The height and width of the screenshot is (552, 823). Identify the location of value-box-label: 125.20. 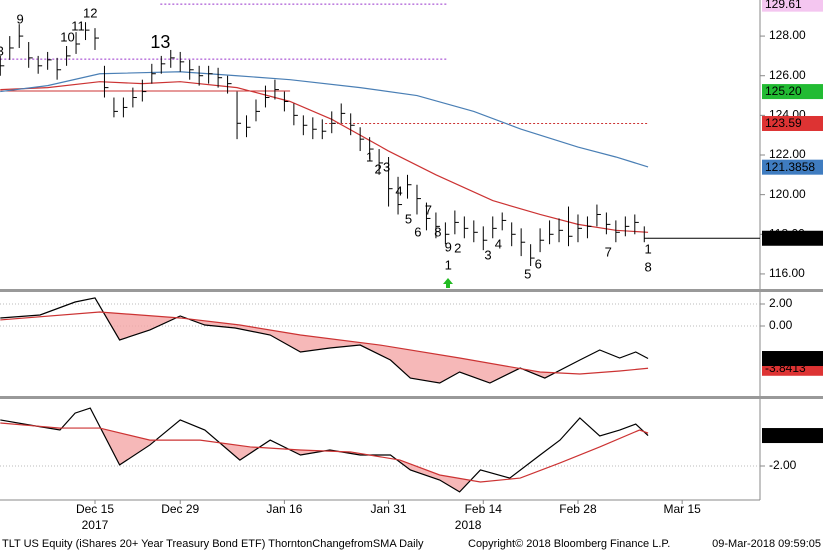
(783, 91).